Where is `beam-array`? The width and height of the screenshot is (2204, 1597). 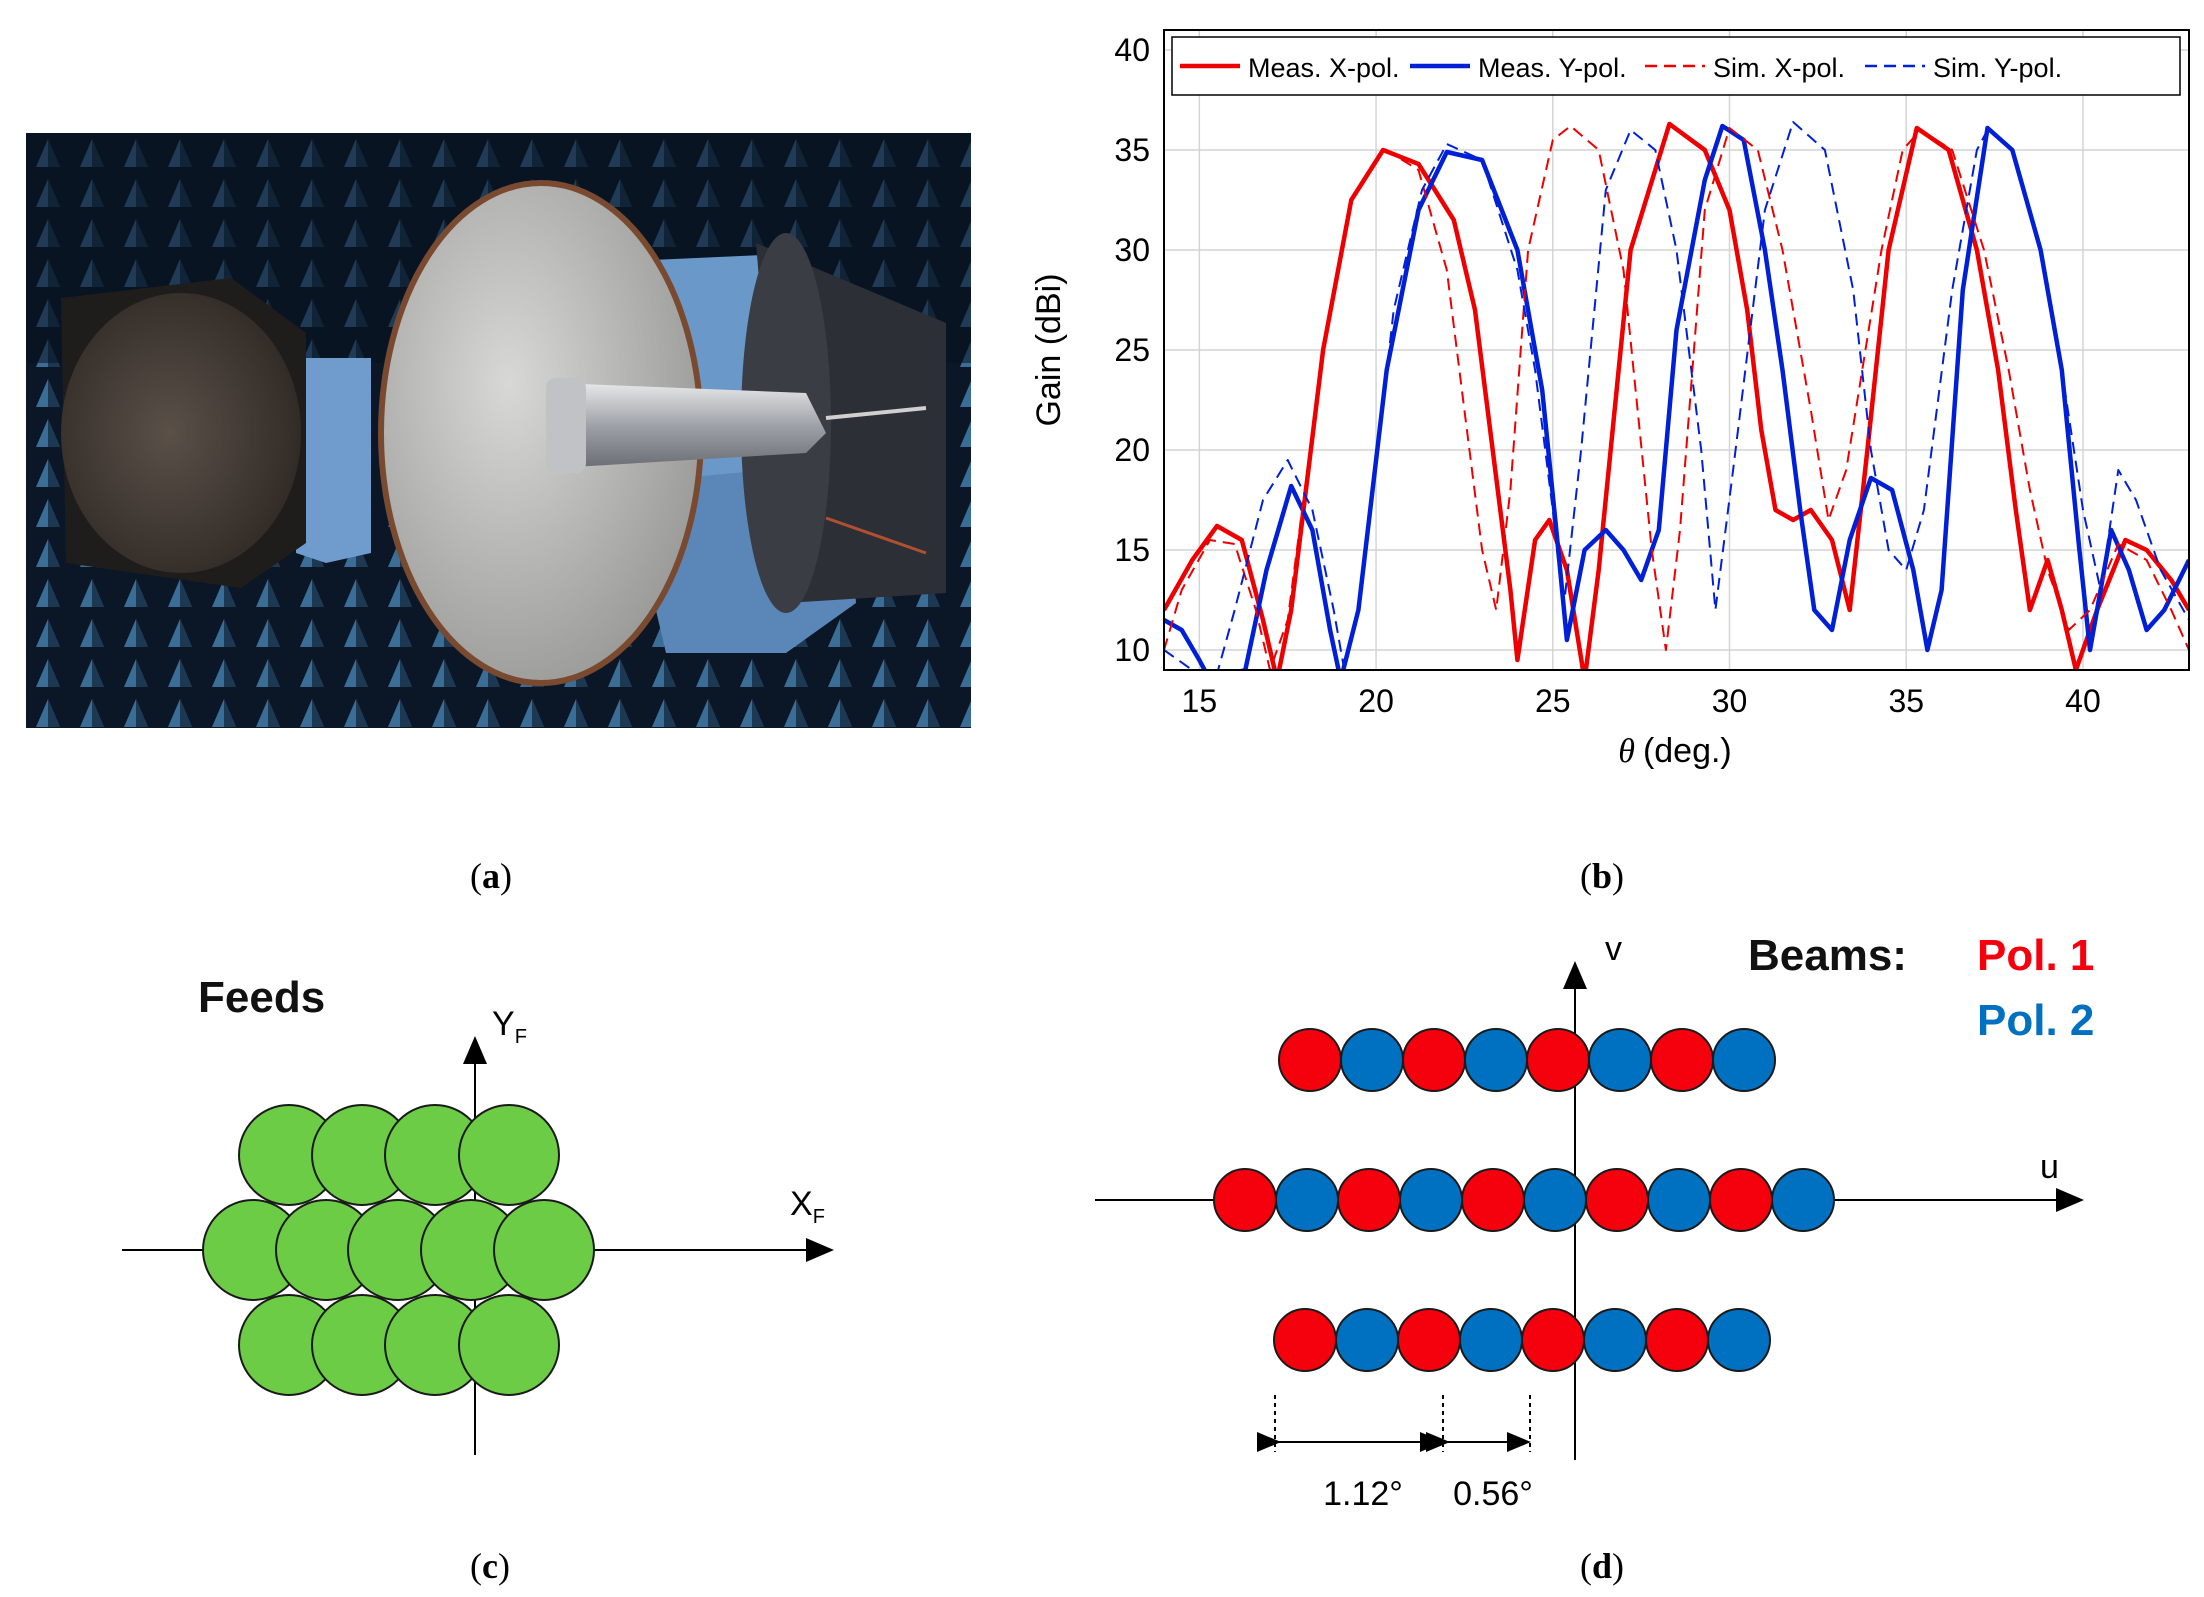
beam-array is located at coordinates (1524, 1200).